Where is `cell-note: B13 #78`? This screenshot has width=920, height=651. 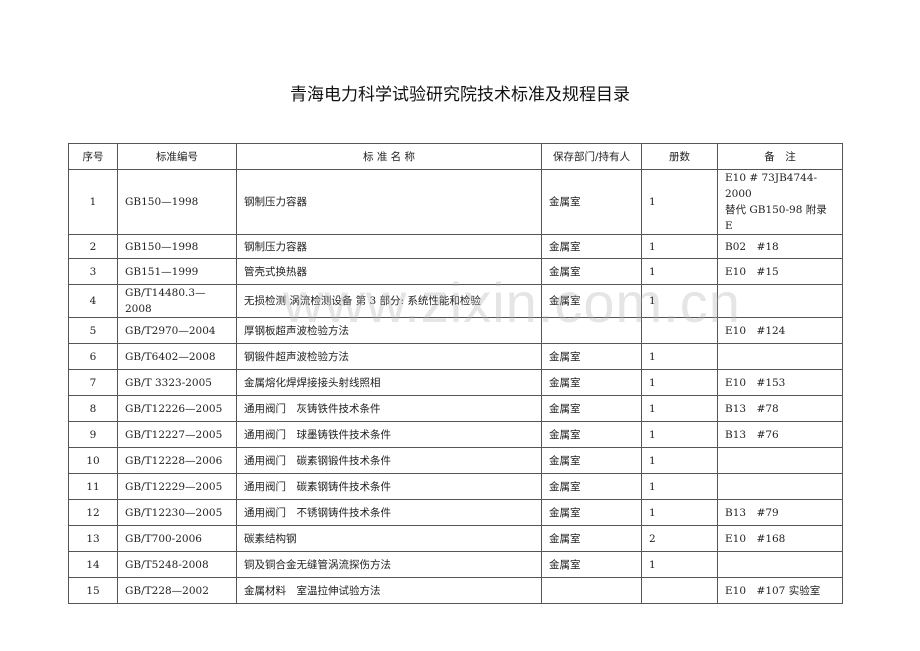 cell-note: B13 #78 is located at coordinates (780, 408).